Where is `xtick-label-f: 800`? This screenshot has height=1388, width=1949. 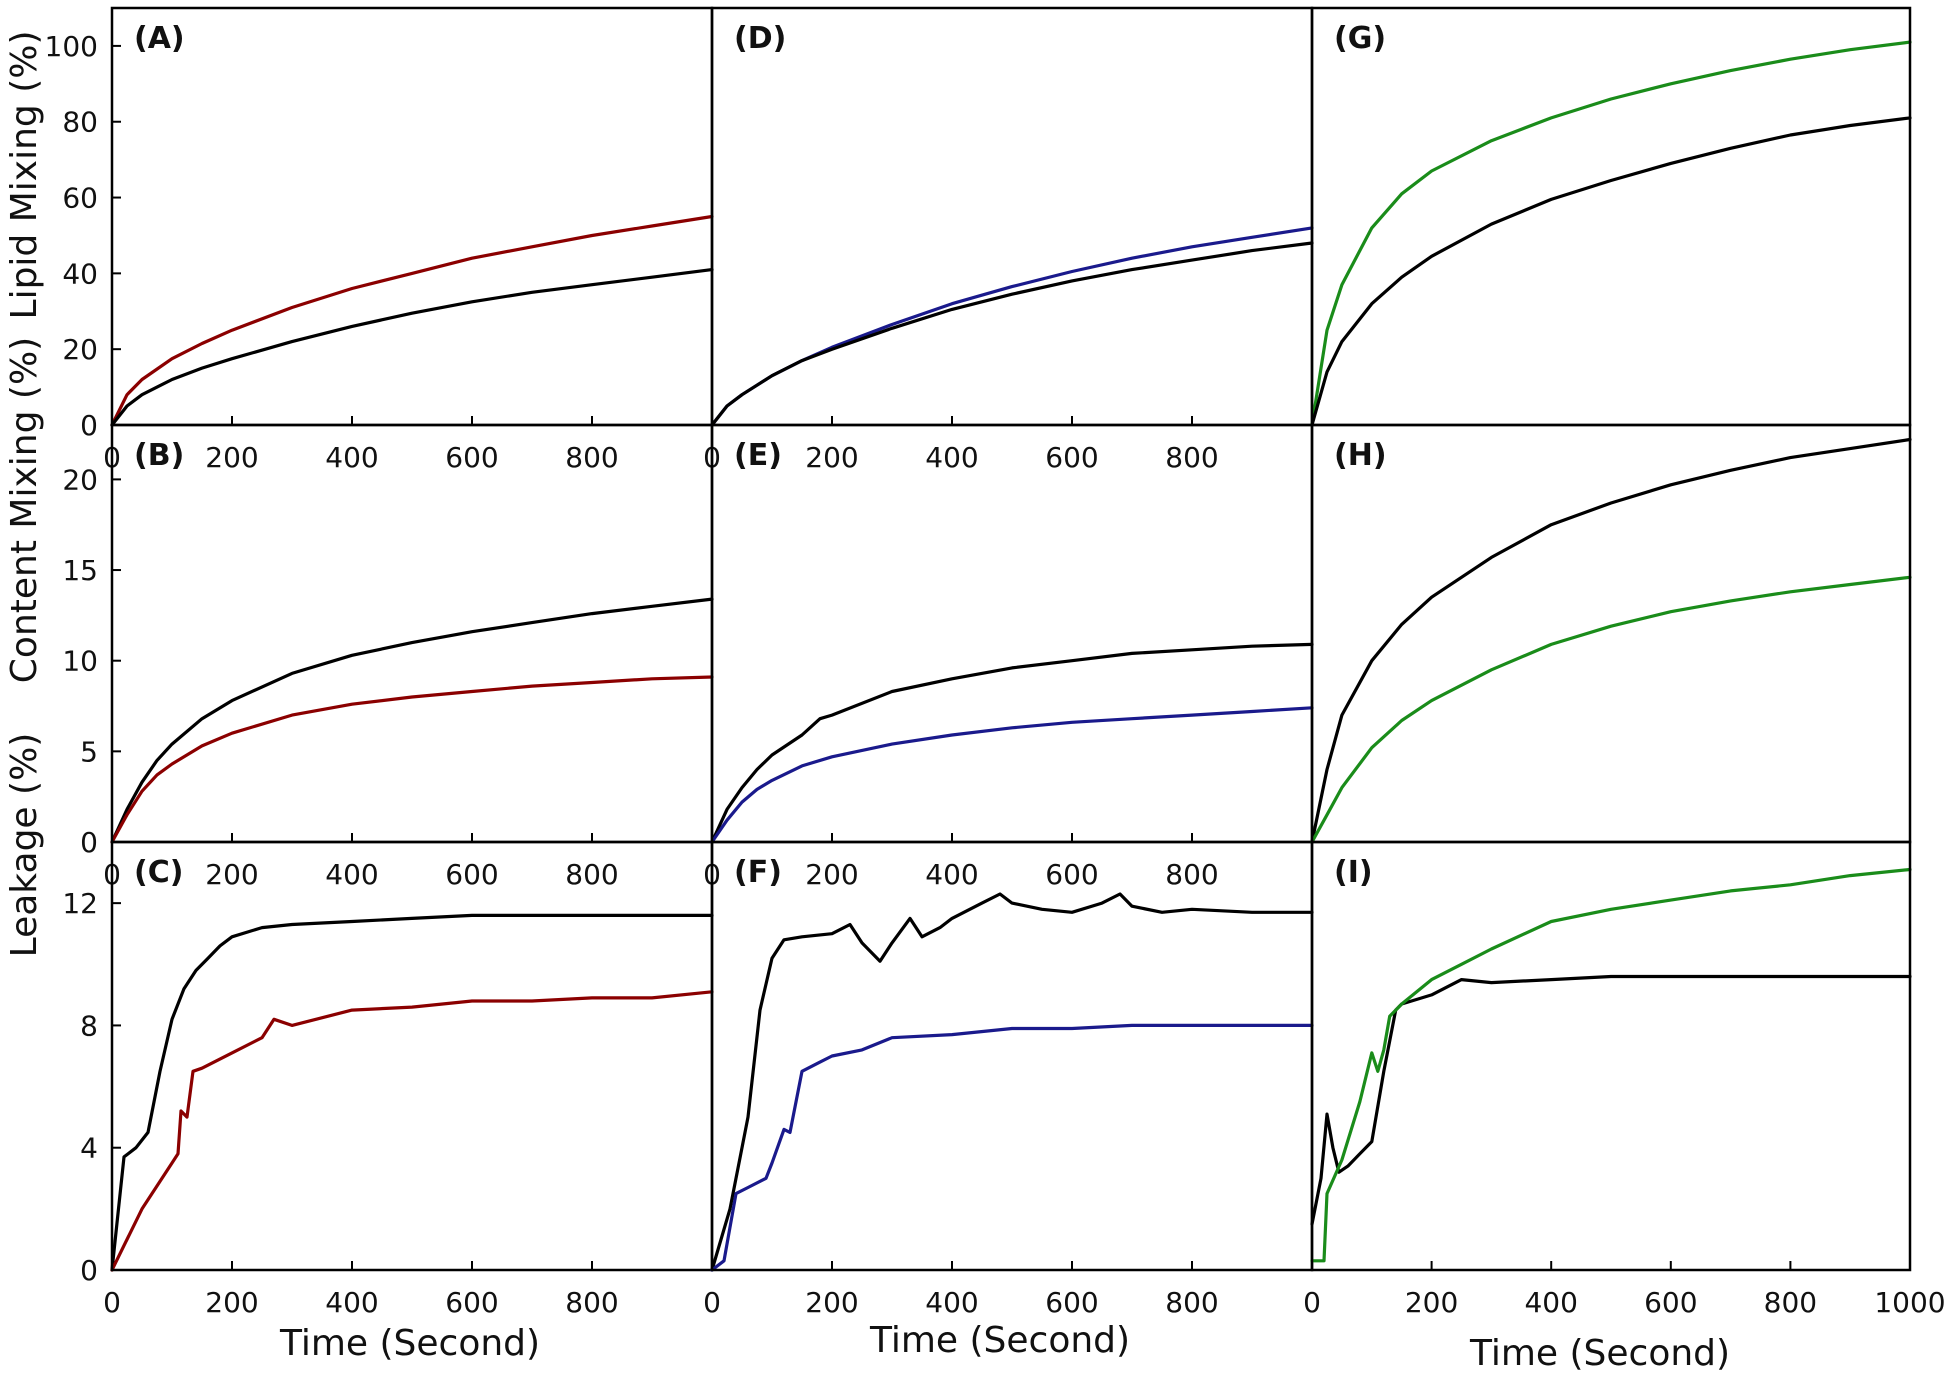 xtick-label-f: 800 is located at coordinates (1191, 1302).